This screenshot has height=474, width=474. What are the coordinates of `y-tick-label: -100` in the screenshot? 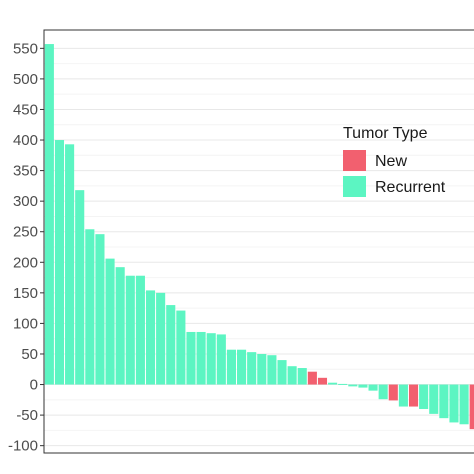 It's located at (23, 446).